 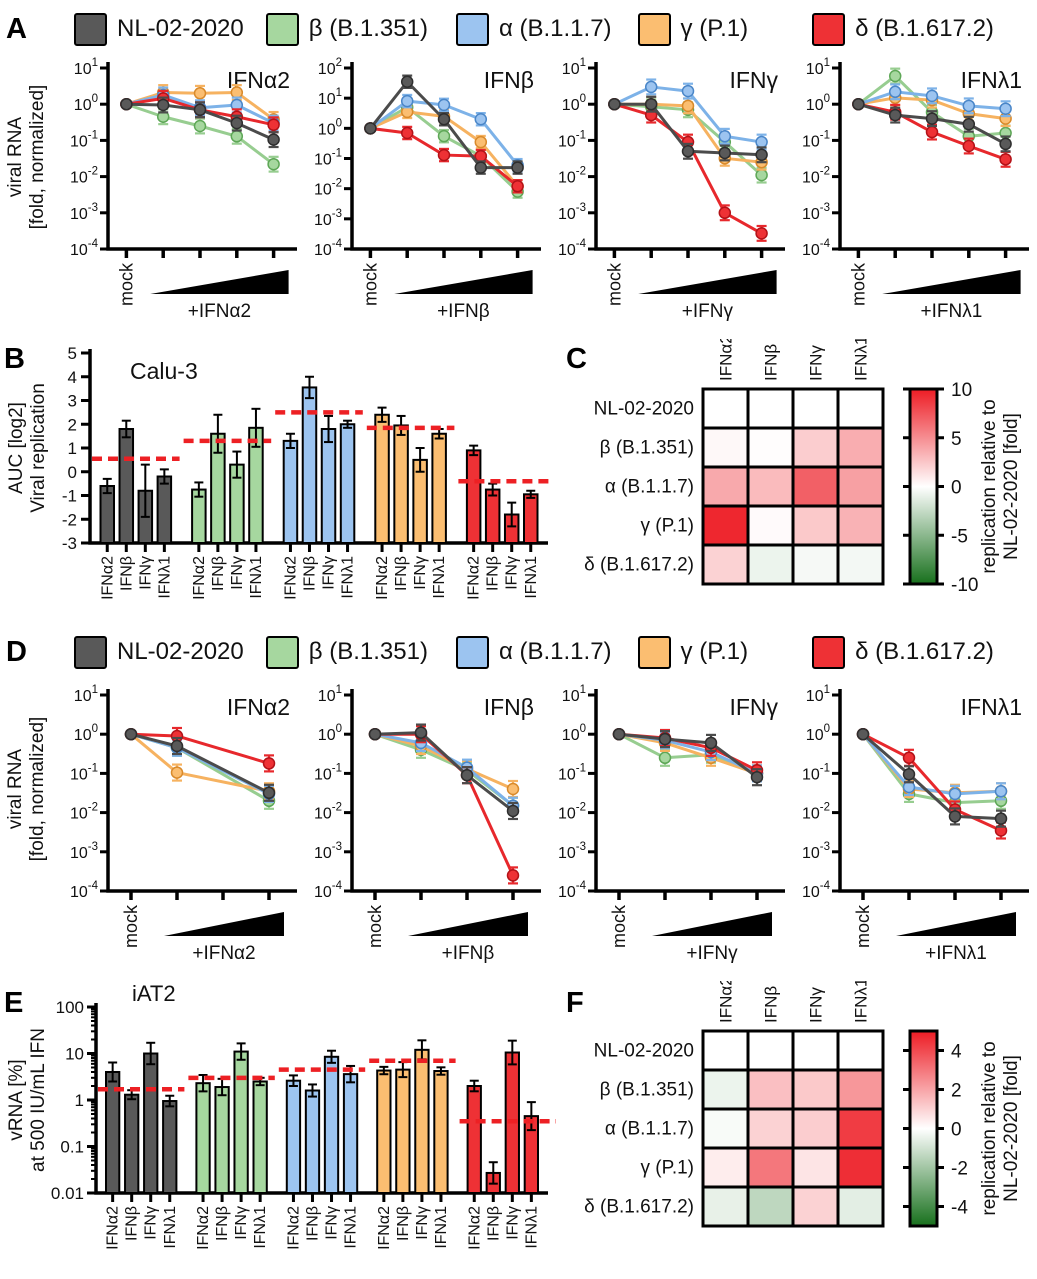 I want to click on line-chart-ifnl1-calu3: 10¹ 10⁰ 10⁻¹ 10⁻² 10⁻³ 10⁻⁴ IFNλ1 mock +IFNλ1, so click(x=915, y=189).